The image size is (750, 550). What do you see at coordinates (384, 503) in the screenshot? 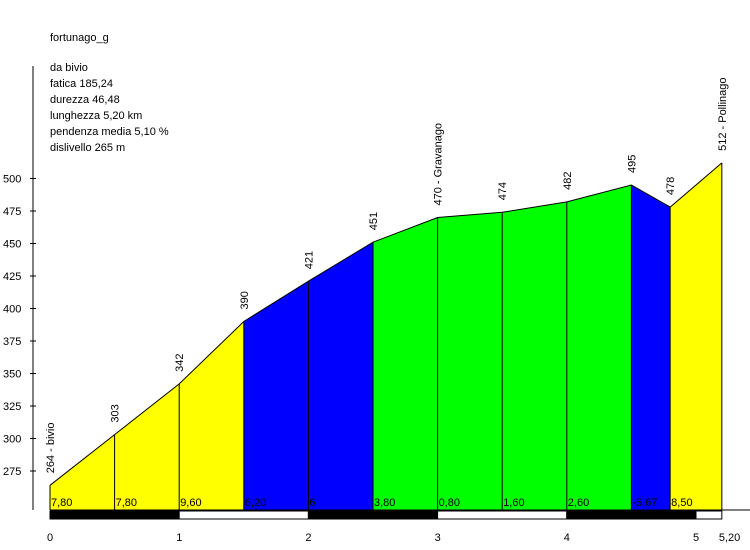
I see `grade-label-5: 3,80` at bounding box center [384, 503].